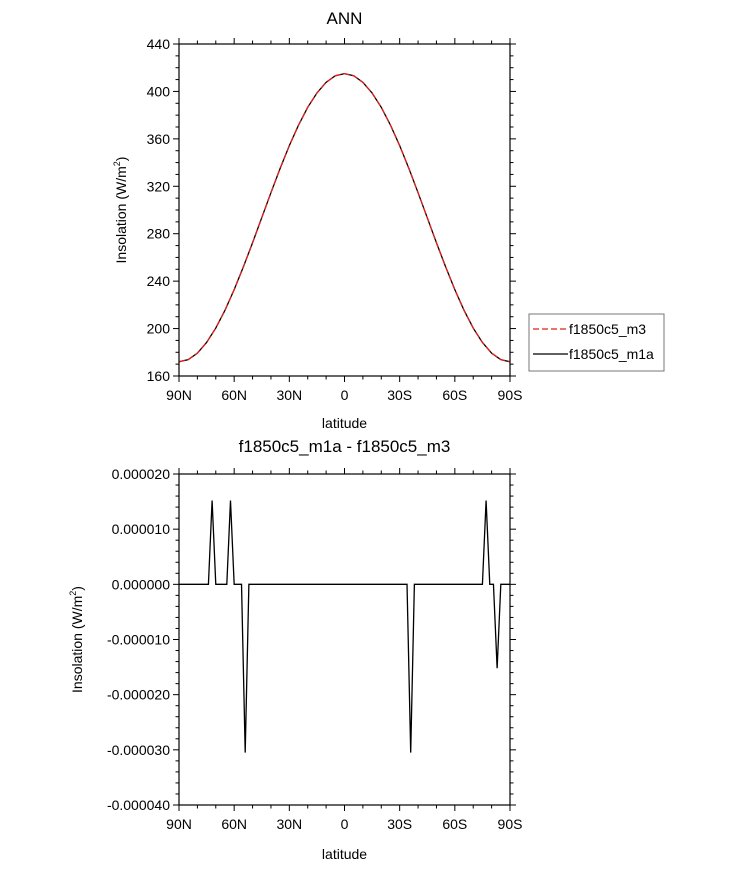 The image size is (733, 869). Describe the element at coordinates (159, 139) in the screenshot. I see `y-tick-label: 360` at that location.